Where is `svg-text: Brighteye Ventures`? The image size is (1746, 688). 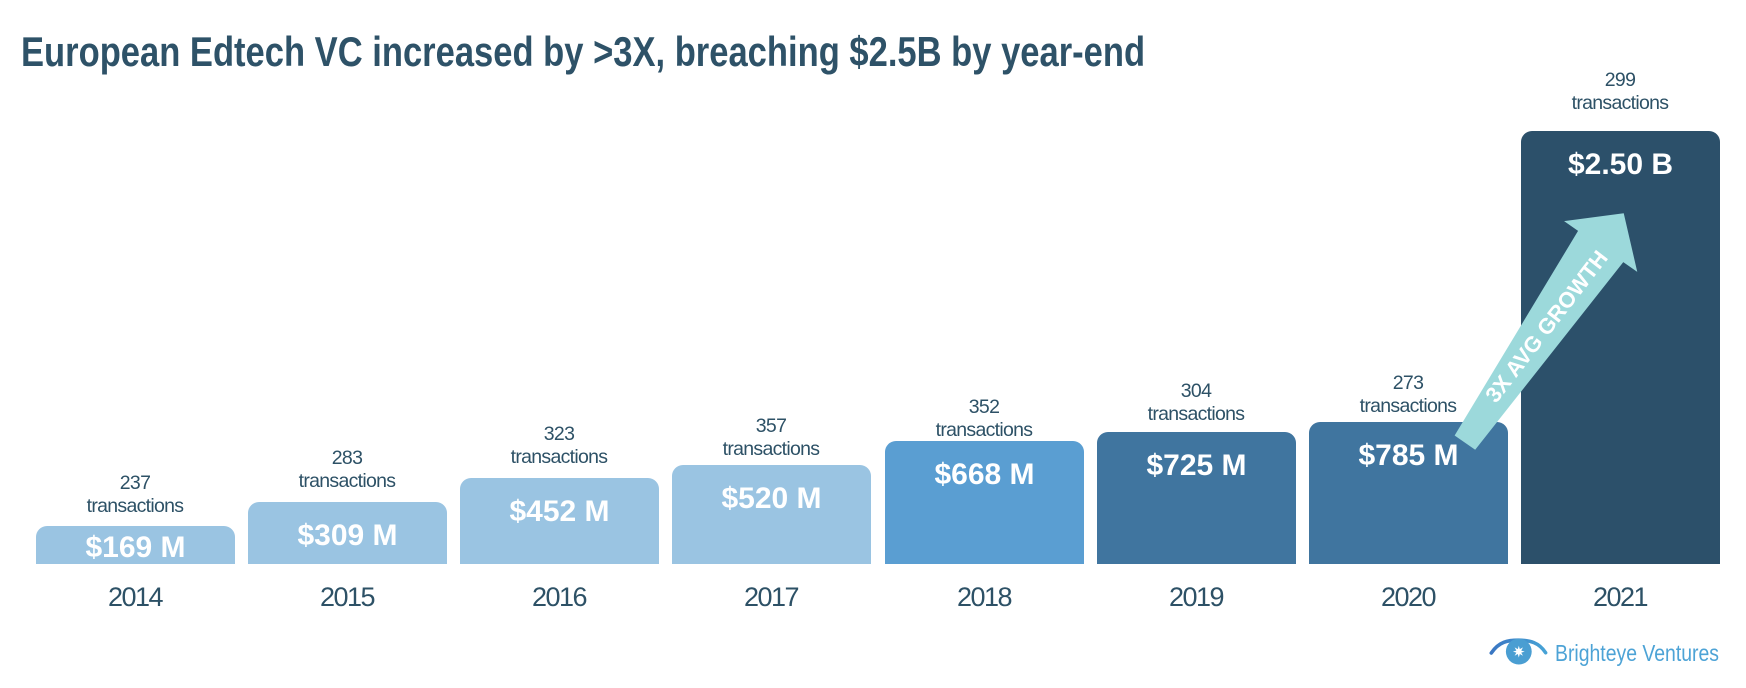 svg-text: Brighteye Ventures is located at coordinates (1637, 653).